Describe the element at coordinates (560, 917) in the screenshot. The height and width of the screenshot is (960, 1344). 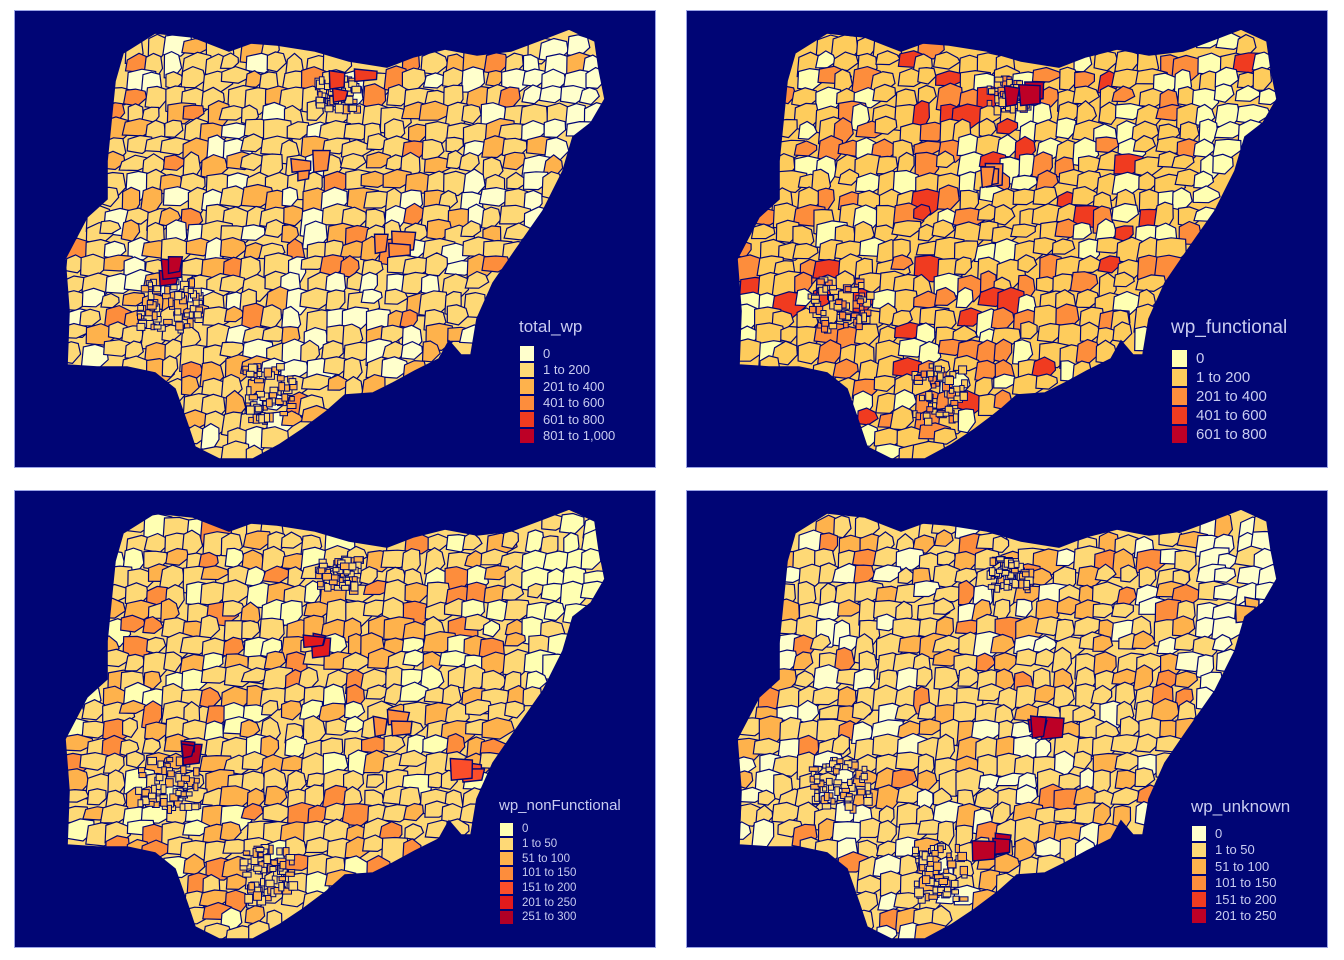
I see `legend-item: 251 to 300` at that location.